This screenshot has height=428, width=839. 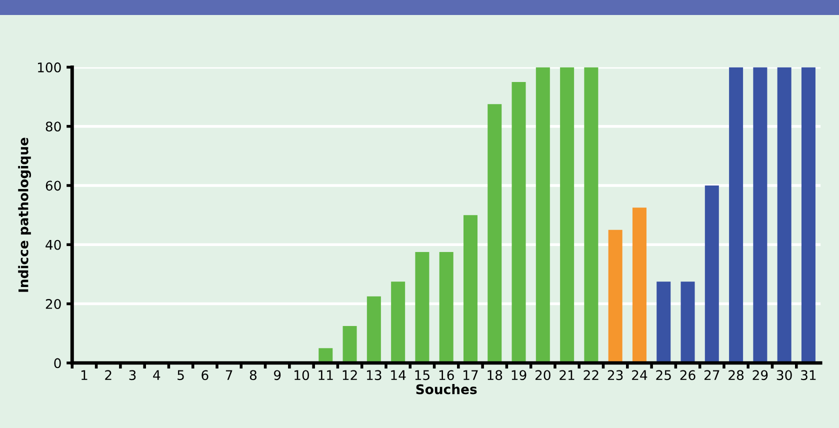 I want to click on y-tick-label: 40, so click(x=53, y=245).